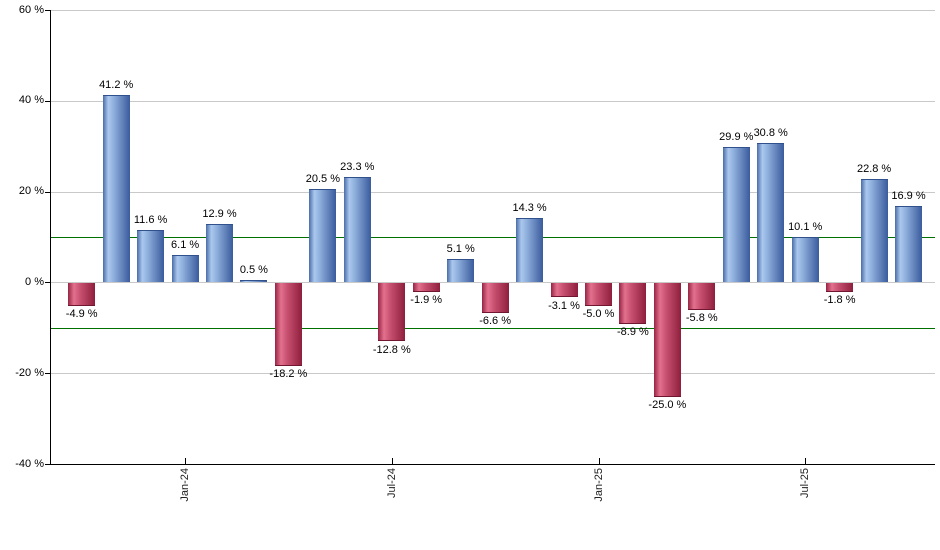 This screenshot has width=940, height=550. Describe the element at coordinates (460, 249) in the screenshot. I see `bar-value-label: 5.1 %` at that location.